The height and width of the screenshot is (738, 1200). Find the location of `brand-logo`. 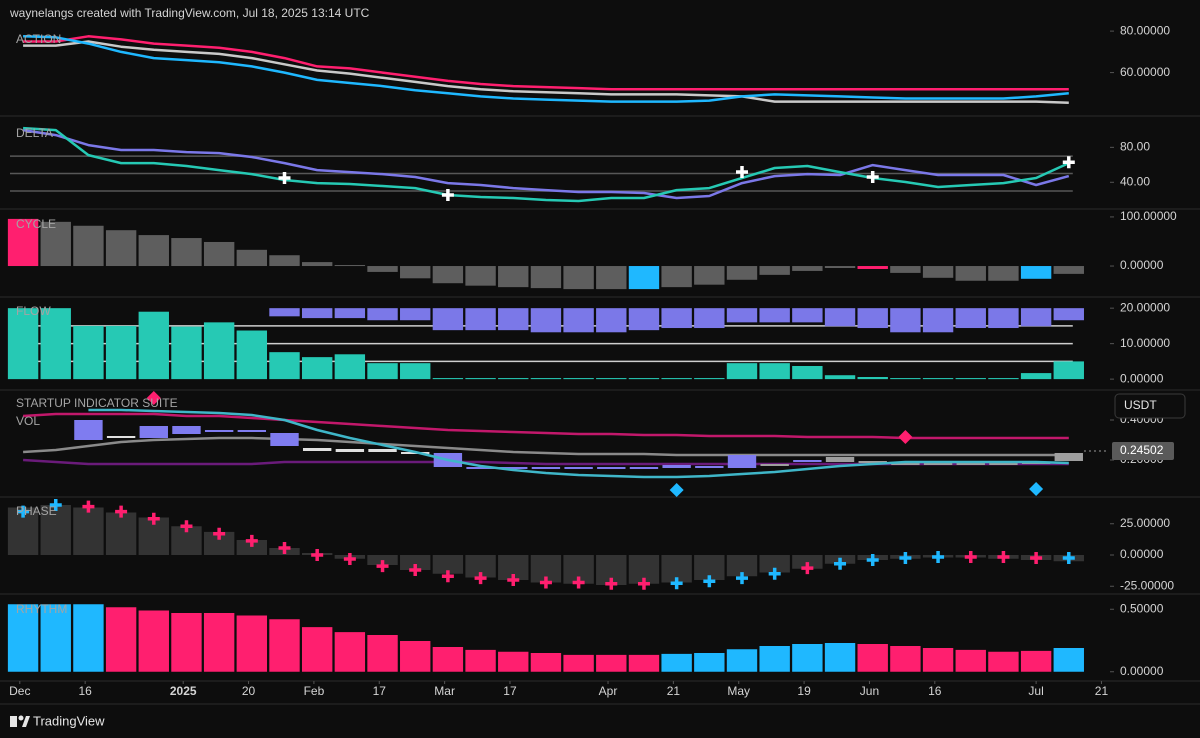

brand-logo is located at coordinates (20, 721).